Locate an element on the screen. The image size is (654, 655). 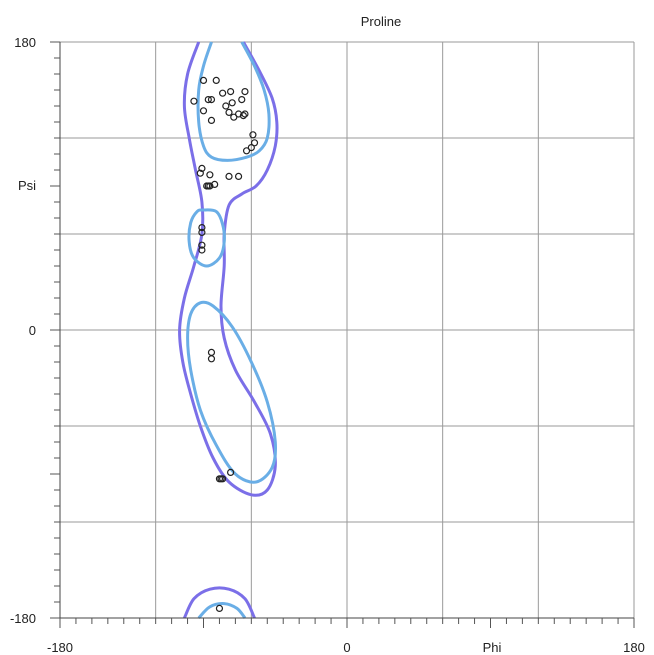
outer-contour-bottom is located at coordinates (219, 602).